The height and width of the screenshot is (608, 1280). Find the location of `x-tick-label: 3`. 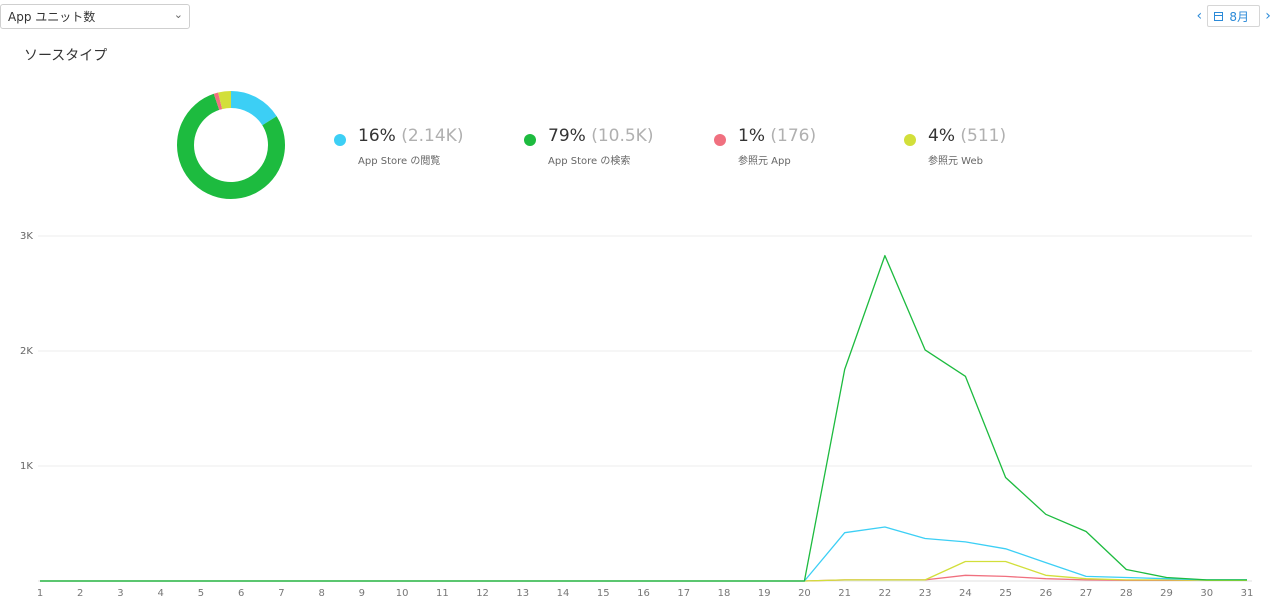

x-tick-label: 3 is located at coordinates (120, 593).